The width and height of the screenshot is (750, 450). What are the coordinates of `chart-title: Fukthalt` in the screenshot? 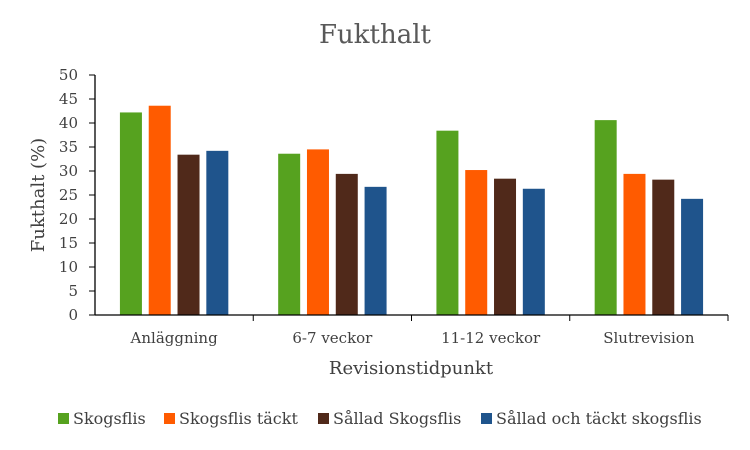 It's located at (375, 35).